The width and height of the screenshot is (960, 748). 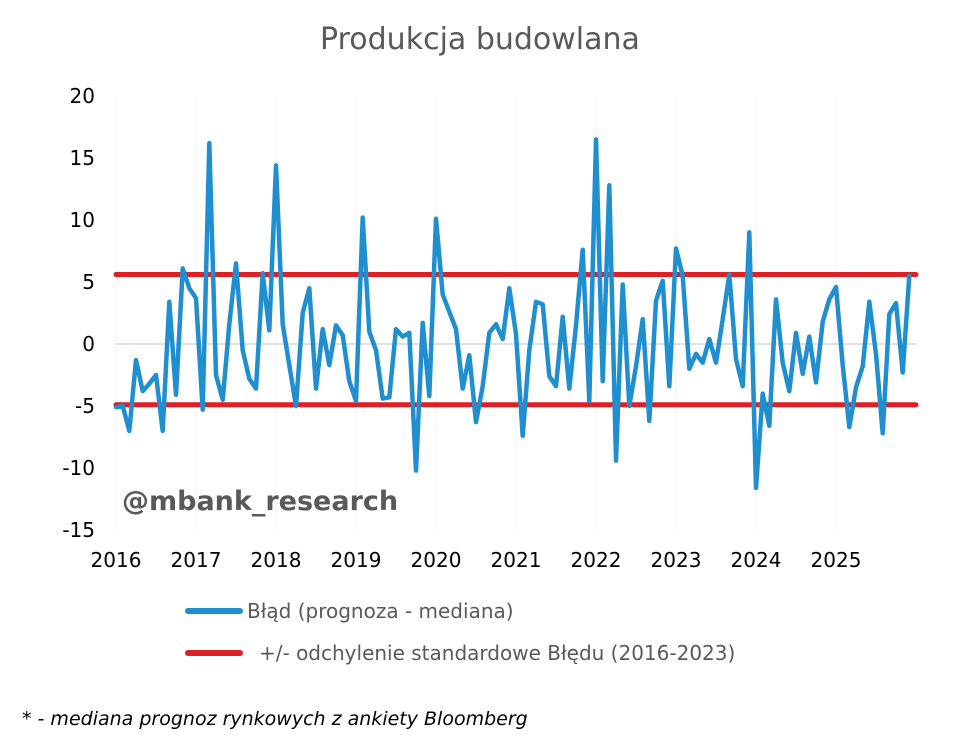 I want to click on x-tick-label: 2020, so click(x=436, y=560).